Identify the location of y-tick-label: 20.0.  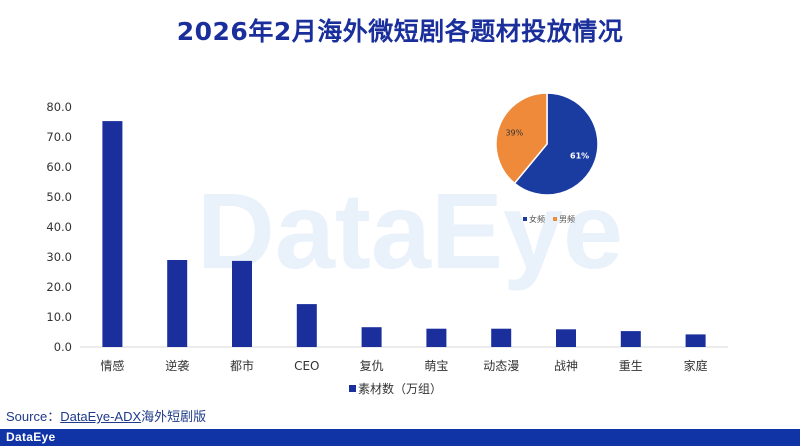
(59, 287).